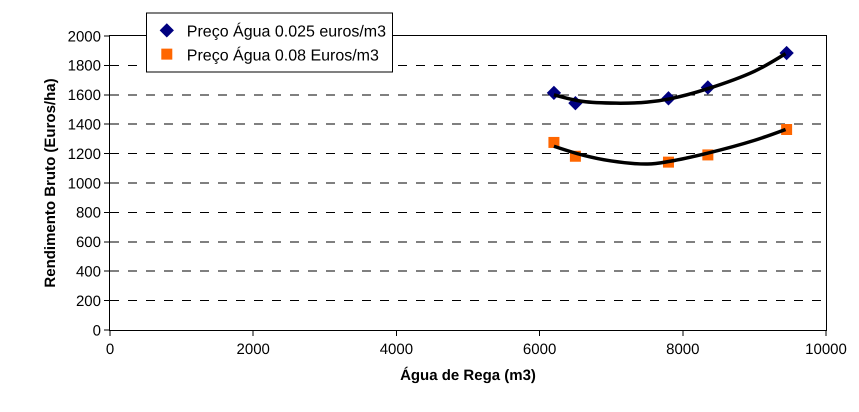  What do you see at coordinates (84, 154) in the screenshot?
I see `y-tick-label: 1200` at bounding box center [84, 154].